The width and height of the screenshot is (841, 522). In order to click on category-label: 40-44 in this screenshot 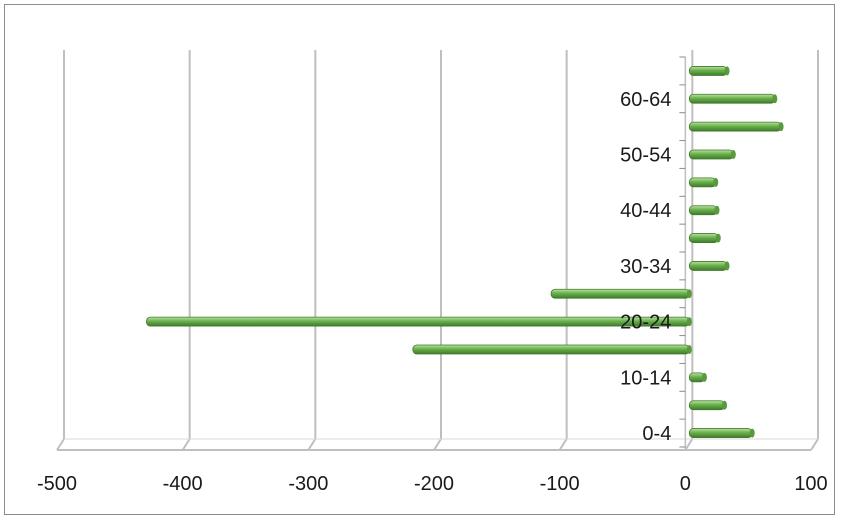, I will do `click(645, 211)`.